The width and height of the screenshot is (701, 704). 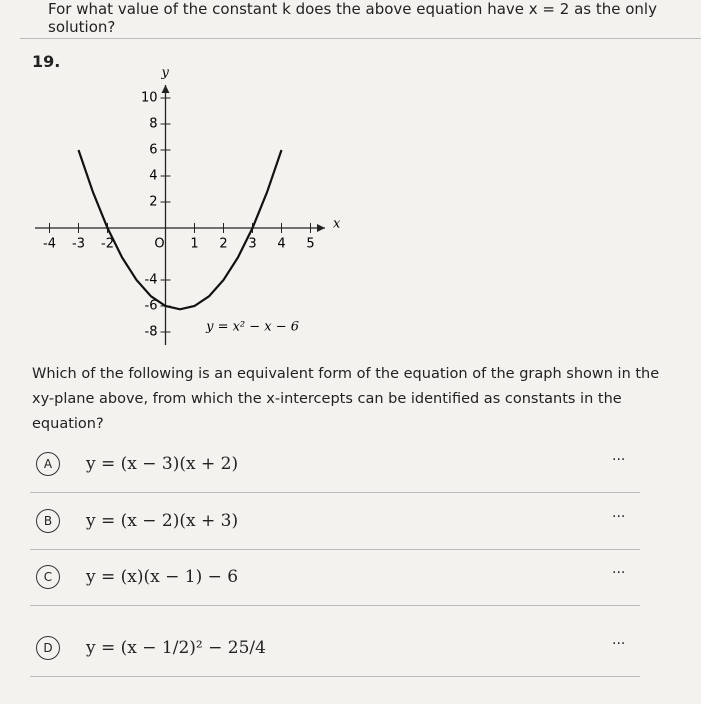 I want to click on choice-text: y = (x − 2)(x + 3), so click(x=162, y=521).